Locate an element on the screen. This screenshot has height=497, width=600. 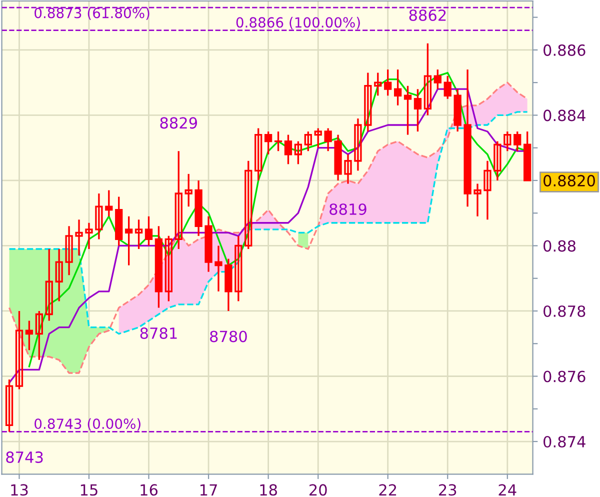
annotation: 8829 is located at coordinates (178, 123).